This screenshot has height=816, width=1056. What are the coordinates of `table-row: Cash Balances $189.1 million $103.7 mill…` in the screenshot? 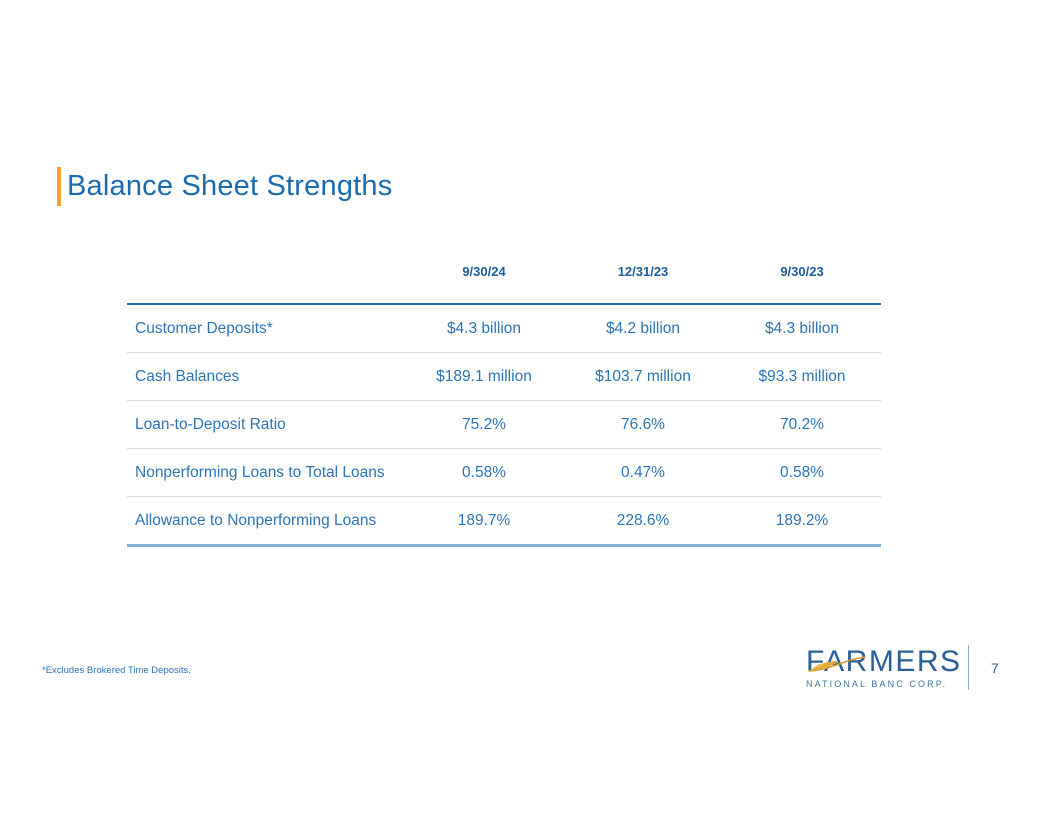 It's located at (504, 377).